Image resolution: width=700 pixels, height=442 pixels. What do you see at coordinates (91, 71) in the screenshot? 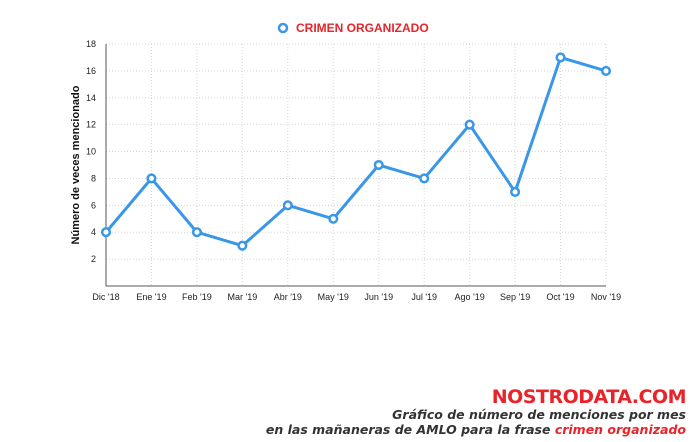
I see `y-tick-label: 16` at bounding box center [91, 71].